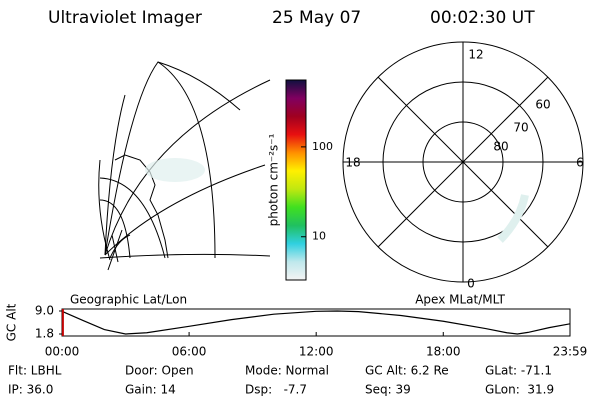 The width and height of the screenshot is (600, 400). Describe the element at coordinates (287, 371) in the screenshot. I see `status-field: Mode: Normal` at that location.